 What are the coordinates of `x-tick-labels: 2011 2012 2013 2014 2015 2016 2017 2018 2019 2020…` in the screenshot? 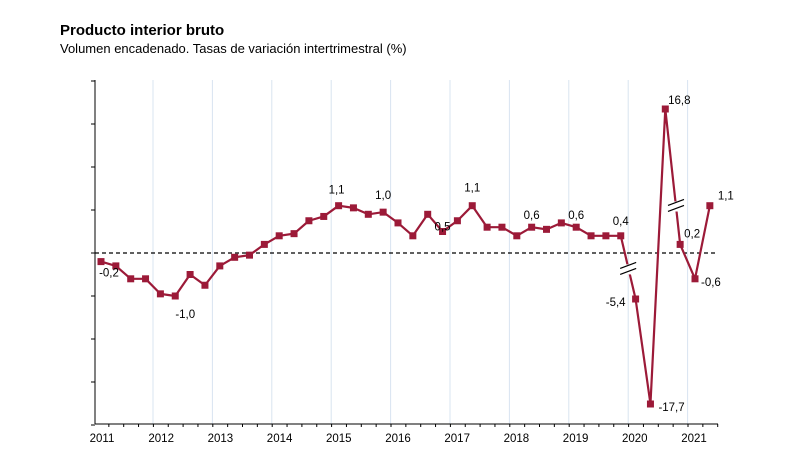 It's located at (398, 439).